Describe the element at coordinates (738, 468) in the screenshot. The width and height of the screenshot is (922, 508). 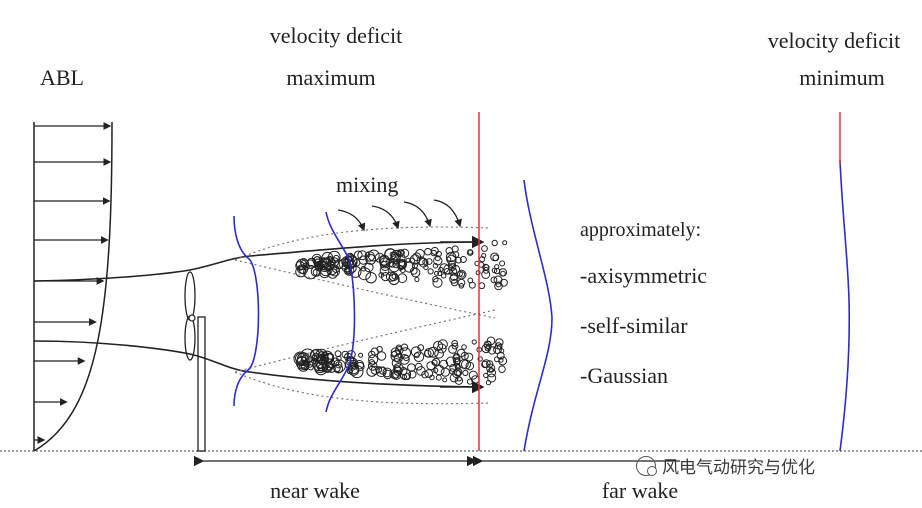
I see `watermark-text: 风电气动研究与优化` at that location.